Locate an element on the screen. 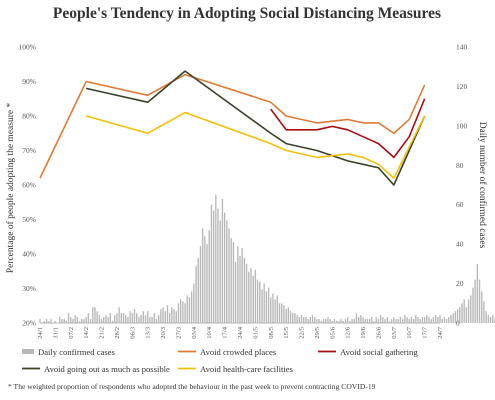  left-tick-label: 20% is located at coordinates (29, 323).